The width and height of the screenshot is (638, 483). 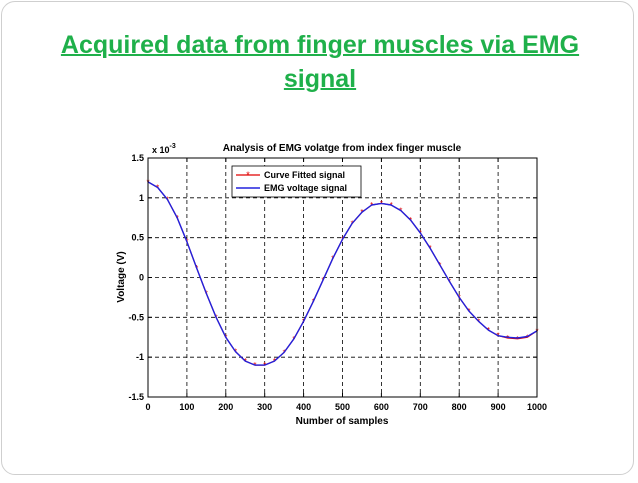 I want to click on legend-box, so click(x=296, y=181).